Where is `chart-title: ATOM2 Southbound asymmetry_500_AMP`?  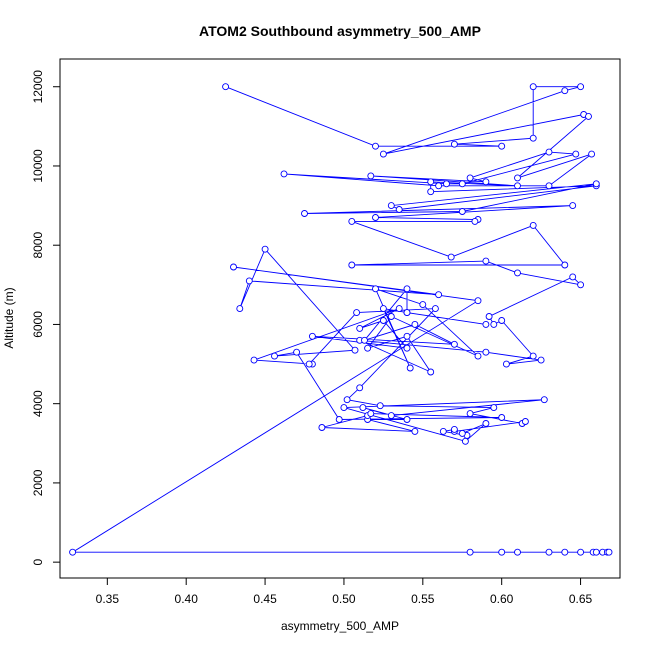 chart-title: ATOM2 Southbound asymmetry_500_AMP is located at coordinates (340, 31).